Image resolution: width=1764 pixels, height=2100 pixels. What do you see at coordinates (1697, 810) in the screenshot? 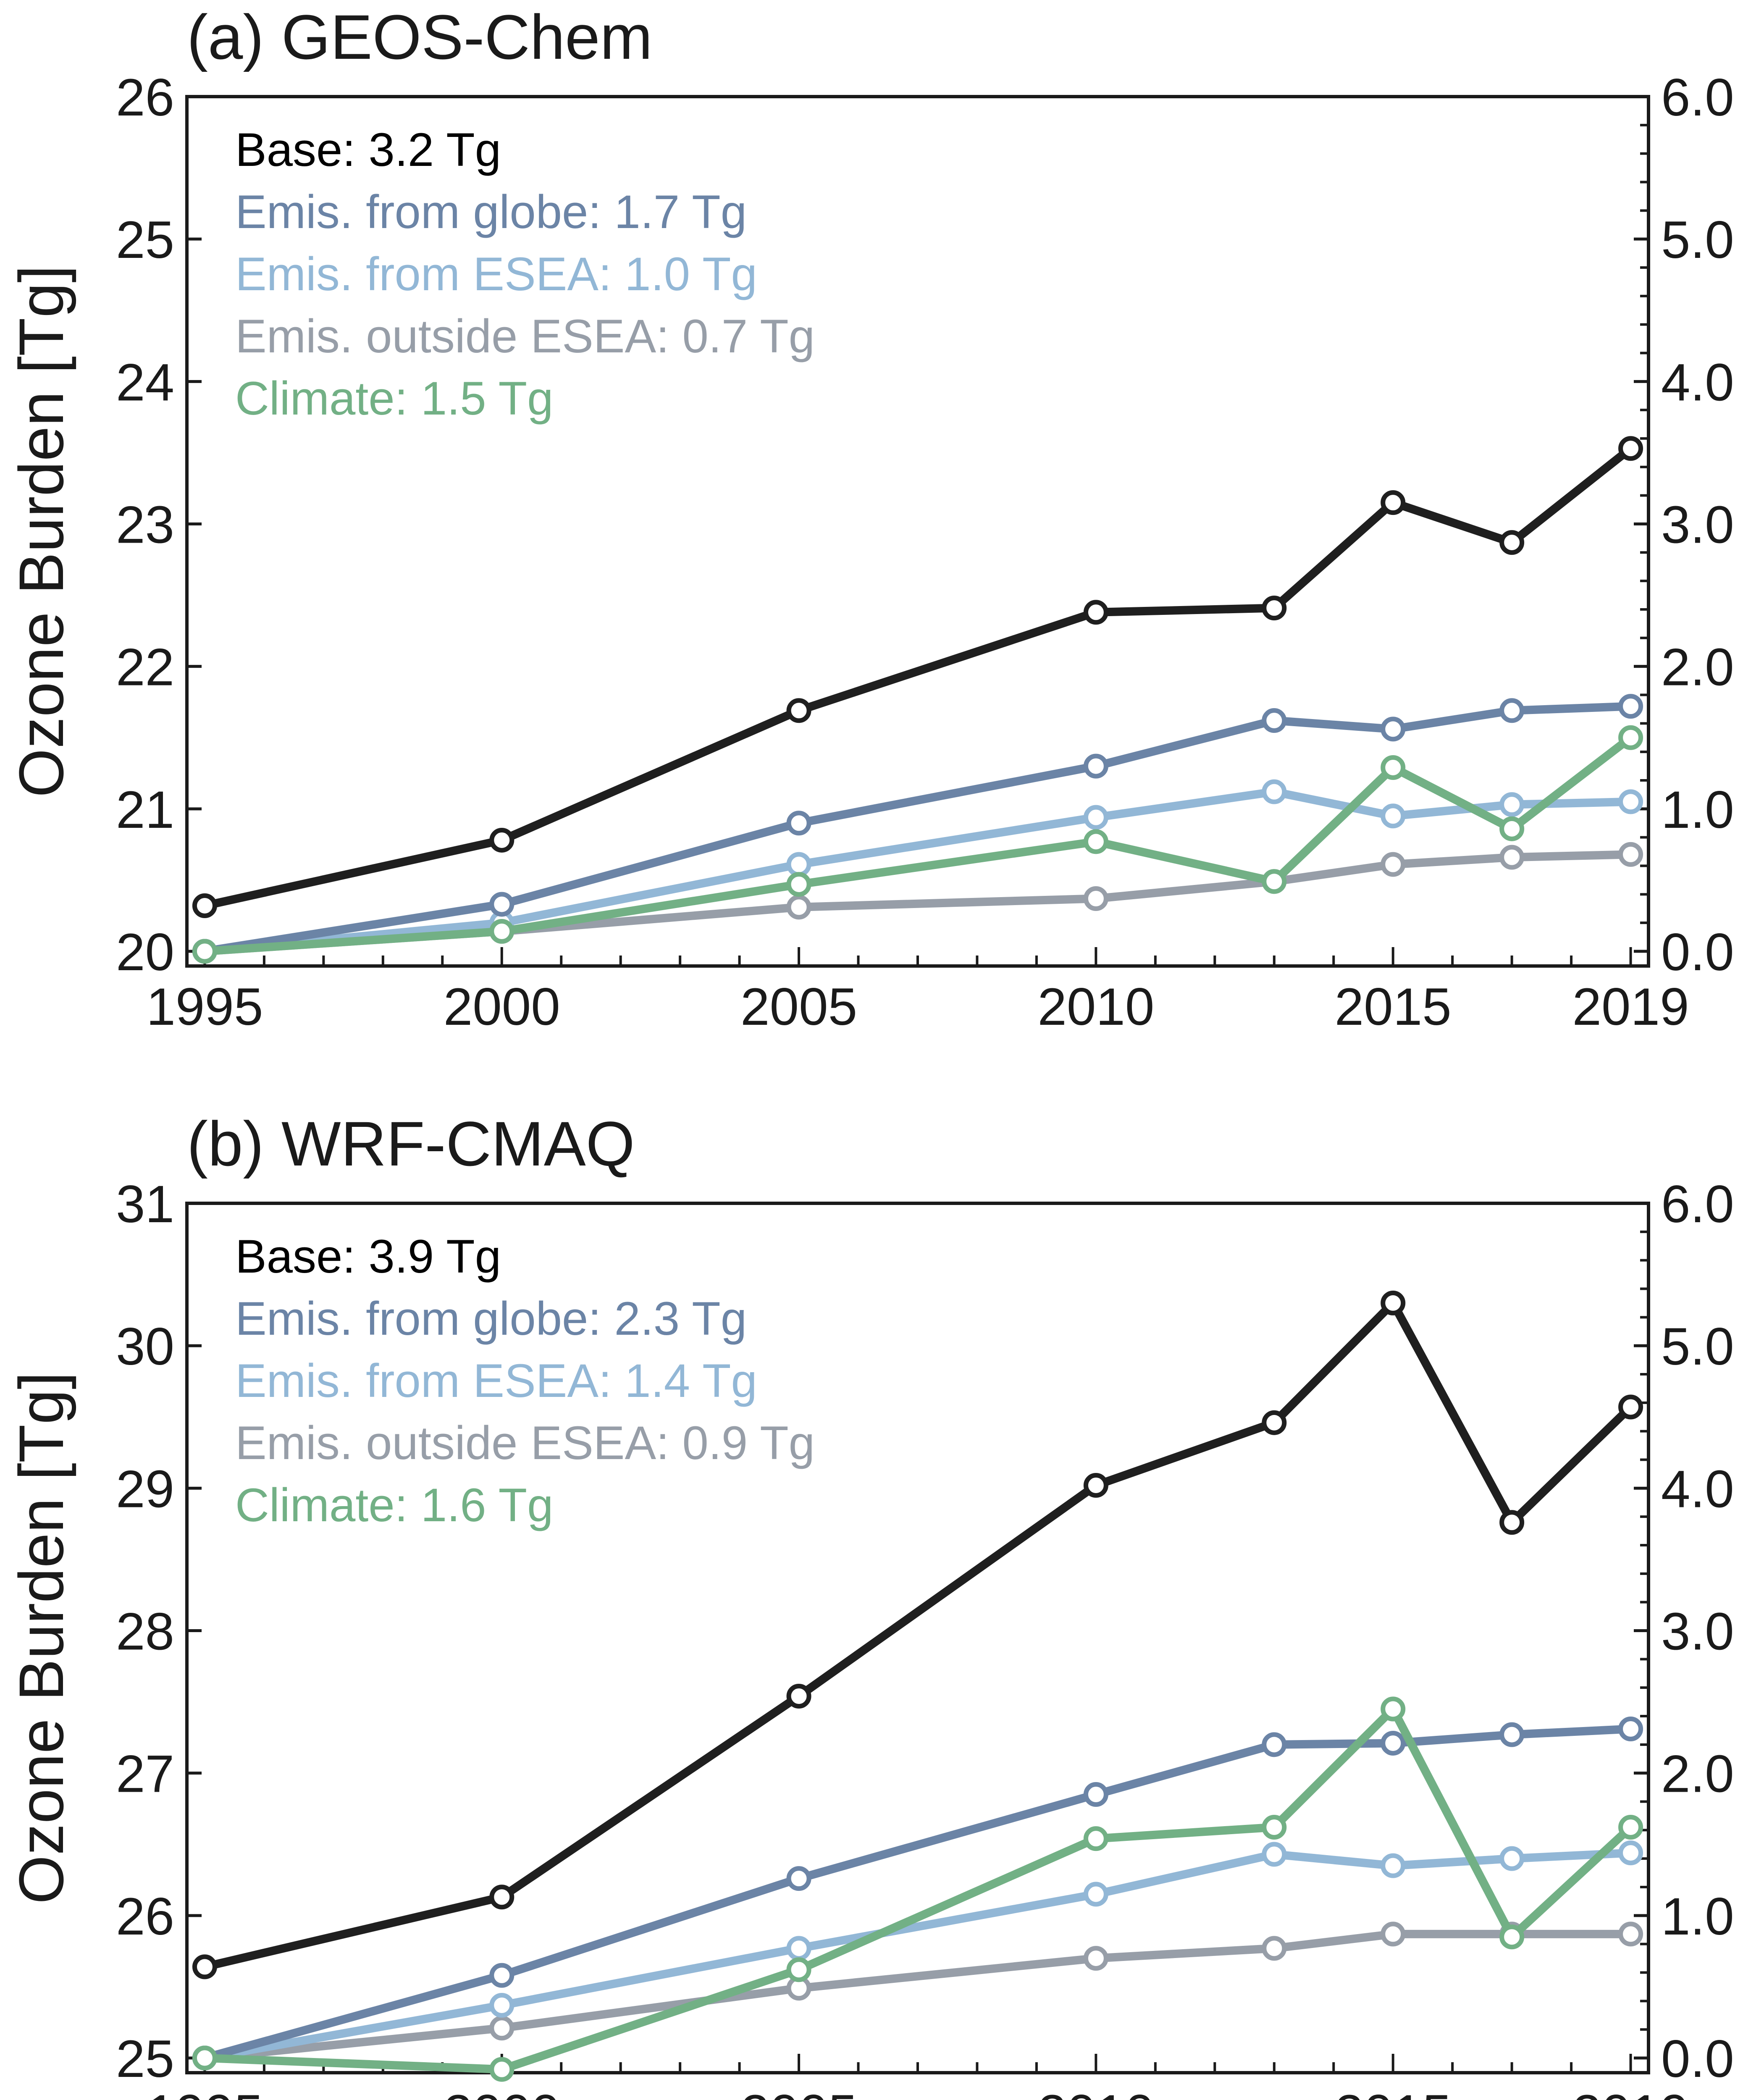
I see `y2-tick-label: 1.0` at bounding box center [1697, 810].